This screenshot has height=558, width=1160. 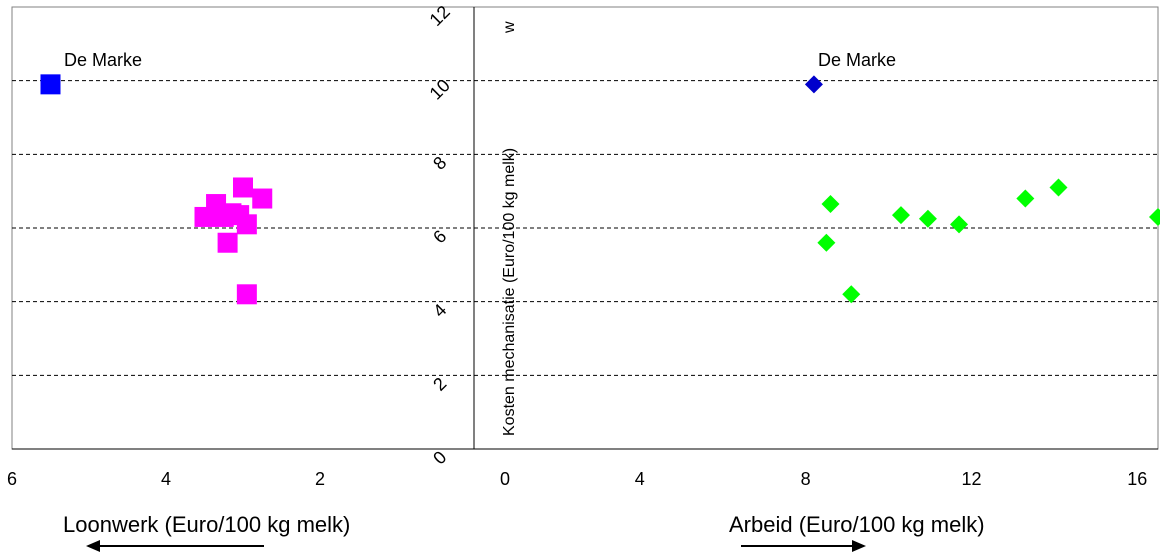 I want to click on y-axis-extra-mark: w, so click(x=509, y=27).